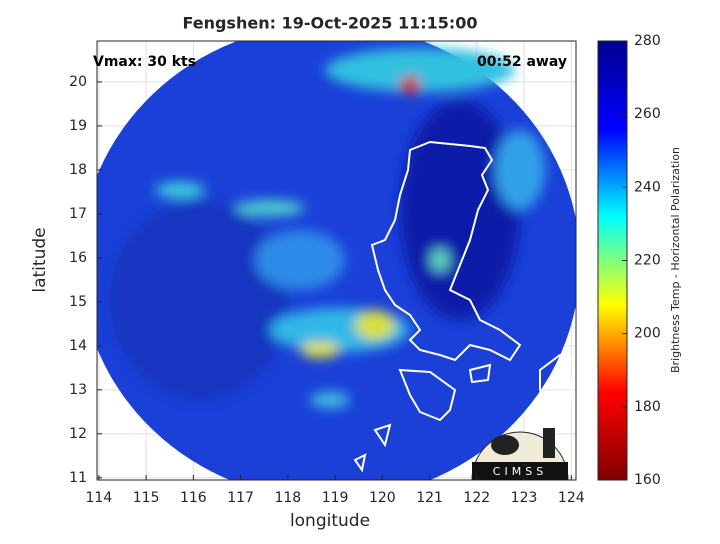 This screenshot has height=544, width=720. I want to click on y-tick-label: 17, so click(78, 214).